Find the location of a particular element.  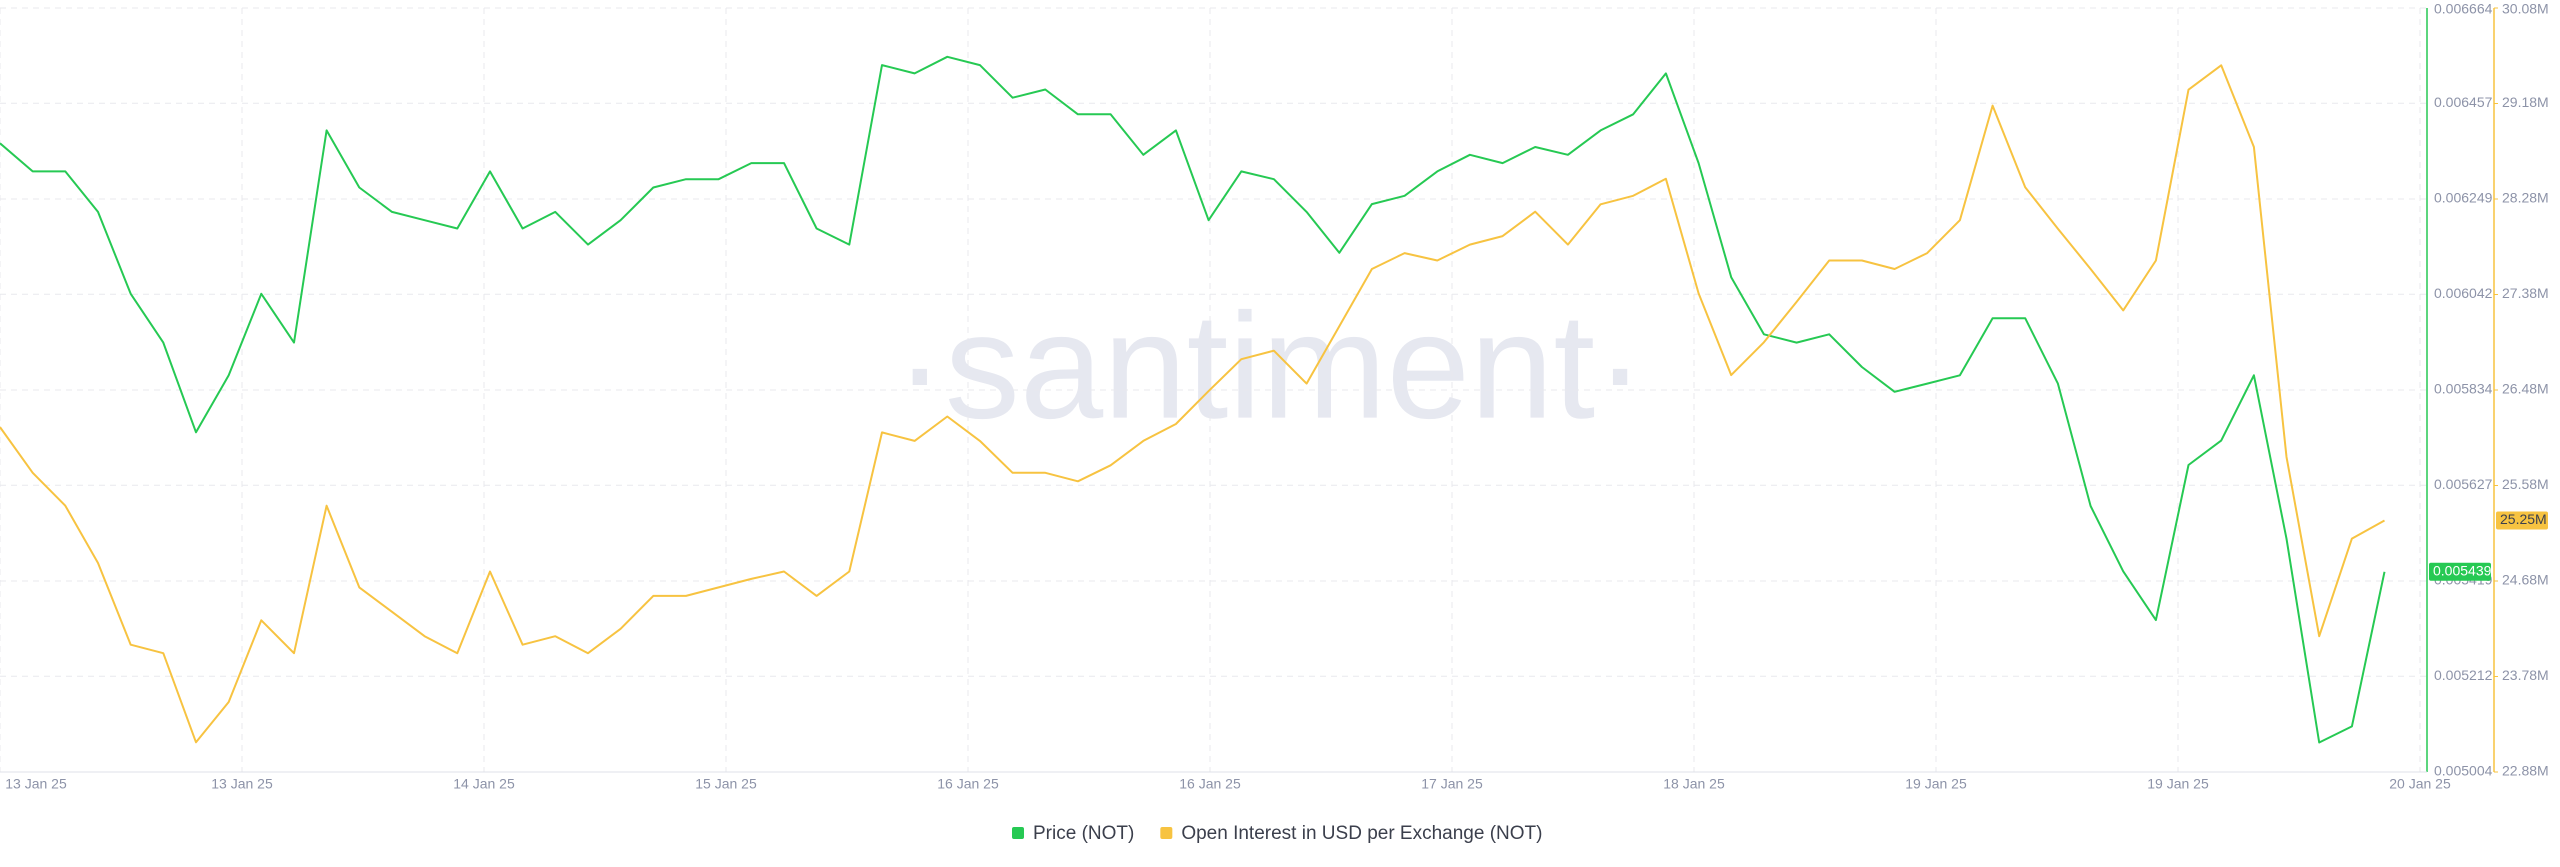

y-tick-label: 0.005834 is located at coordinates (2463, 389).